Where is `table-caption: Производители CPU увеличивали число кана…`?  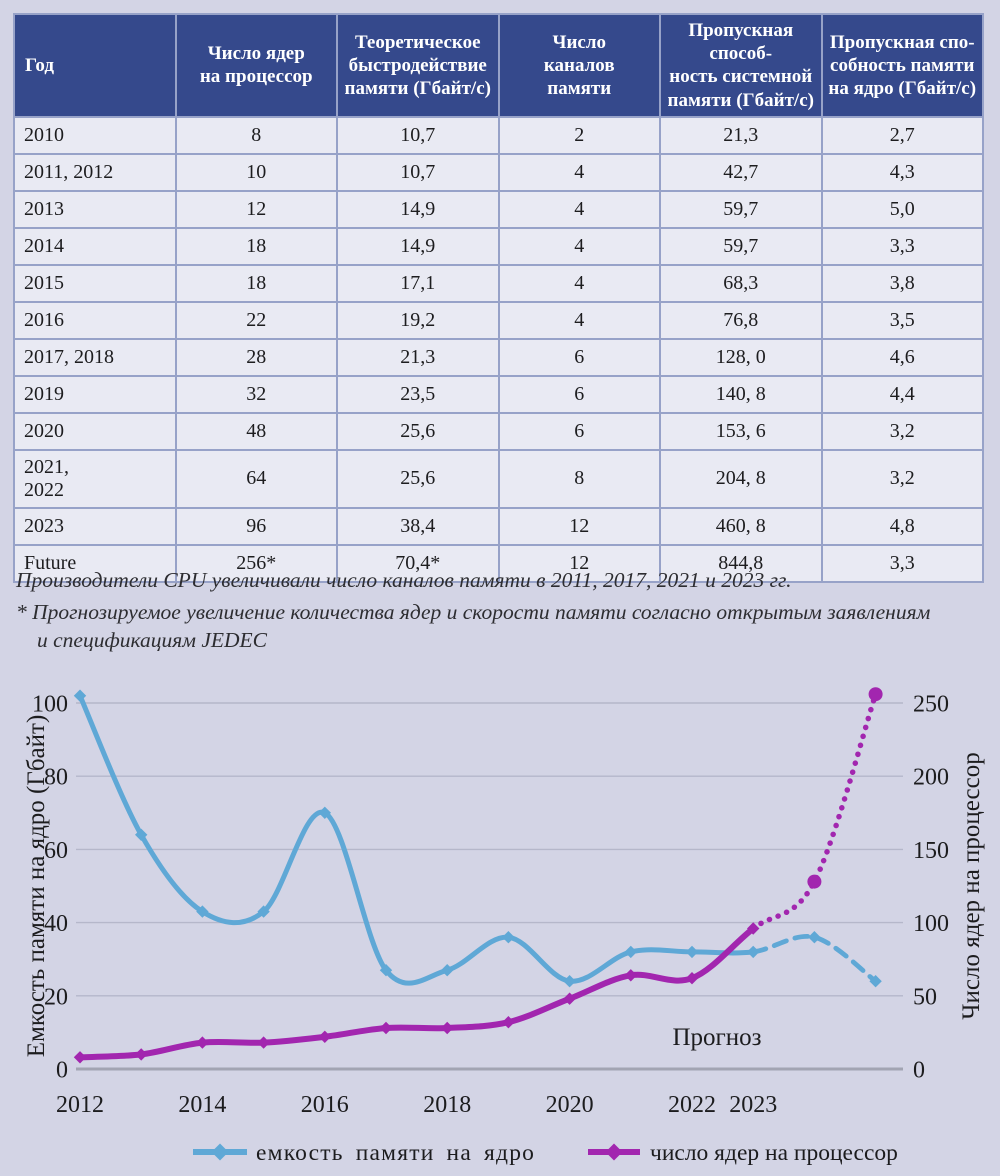 table-caption: Производители CPU увеличивали число кана… is located at coordinates (404, 580).